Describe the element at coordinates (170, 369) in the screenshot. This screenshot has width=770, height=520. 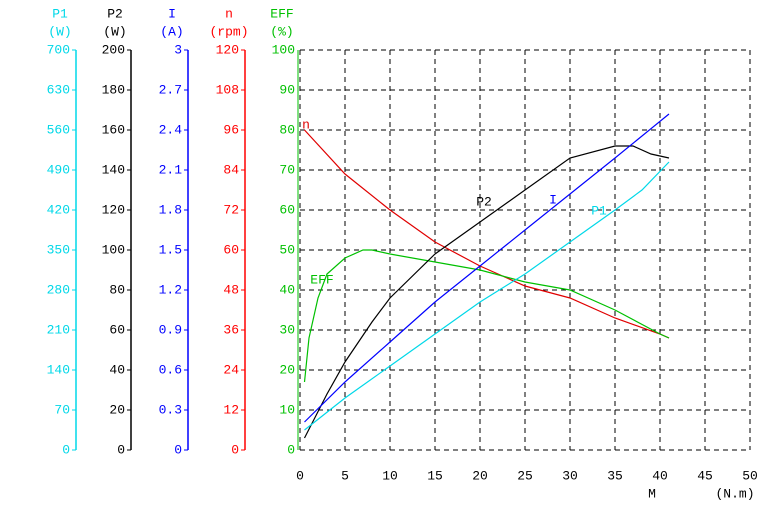
I see `y-tick-label: 0.6` at that location.